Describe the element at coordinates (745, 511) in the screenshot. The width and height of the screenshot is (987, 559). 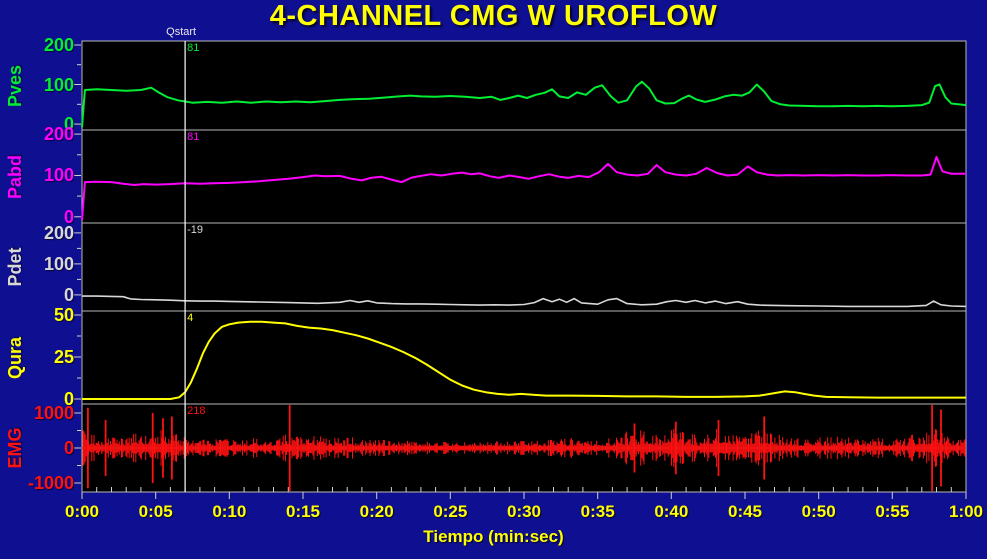
I see `x-tick-label: 0:45` at that location.